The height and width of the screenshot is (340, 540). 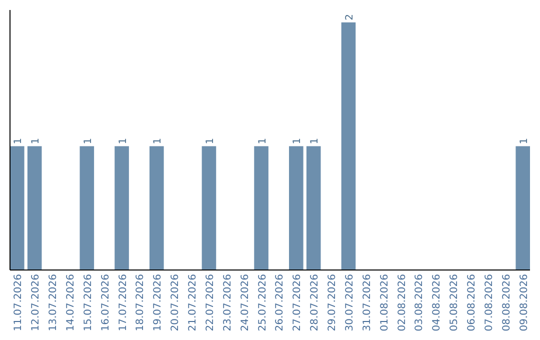 I want to click on x-tick-label: 24.07.2026, so click(x=245, y=303).